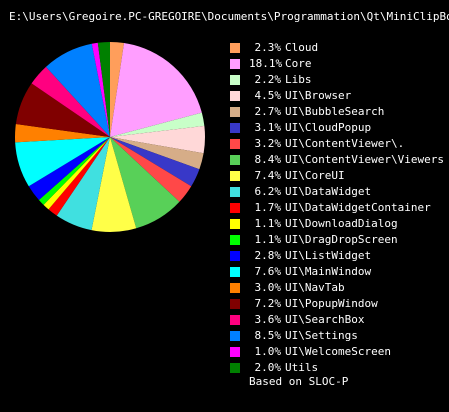 The width and height of the screenshot is (449, 412). Describe the element at coordinates (328, 191) in the screenshot. I see `legend-label: UI\DataWidget` at that location.